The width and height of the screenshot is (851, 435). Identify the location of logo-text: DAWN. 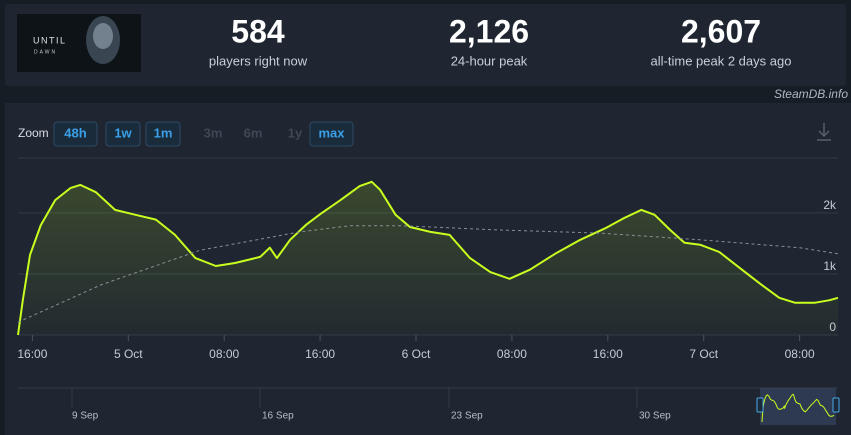
(45, 52).